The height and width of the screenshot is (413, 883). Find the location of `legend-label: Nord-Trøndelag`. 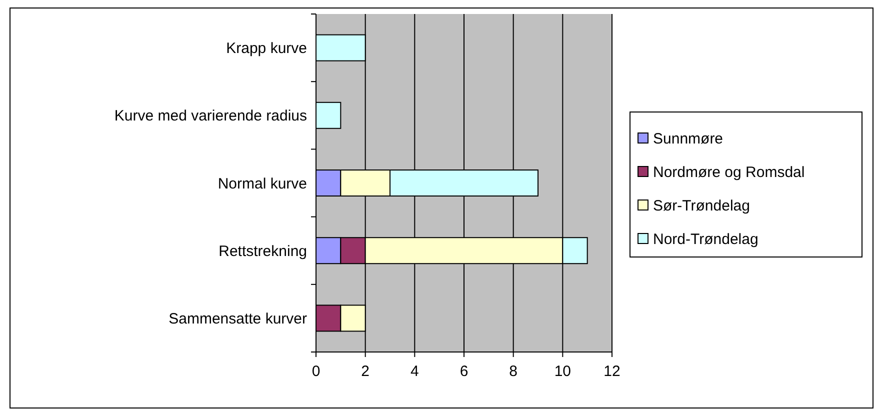

legend-label: Nord-Trøndelag is located at coordinates (705, 239).